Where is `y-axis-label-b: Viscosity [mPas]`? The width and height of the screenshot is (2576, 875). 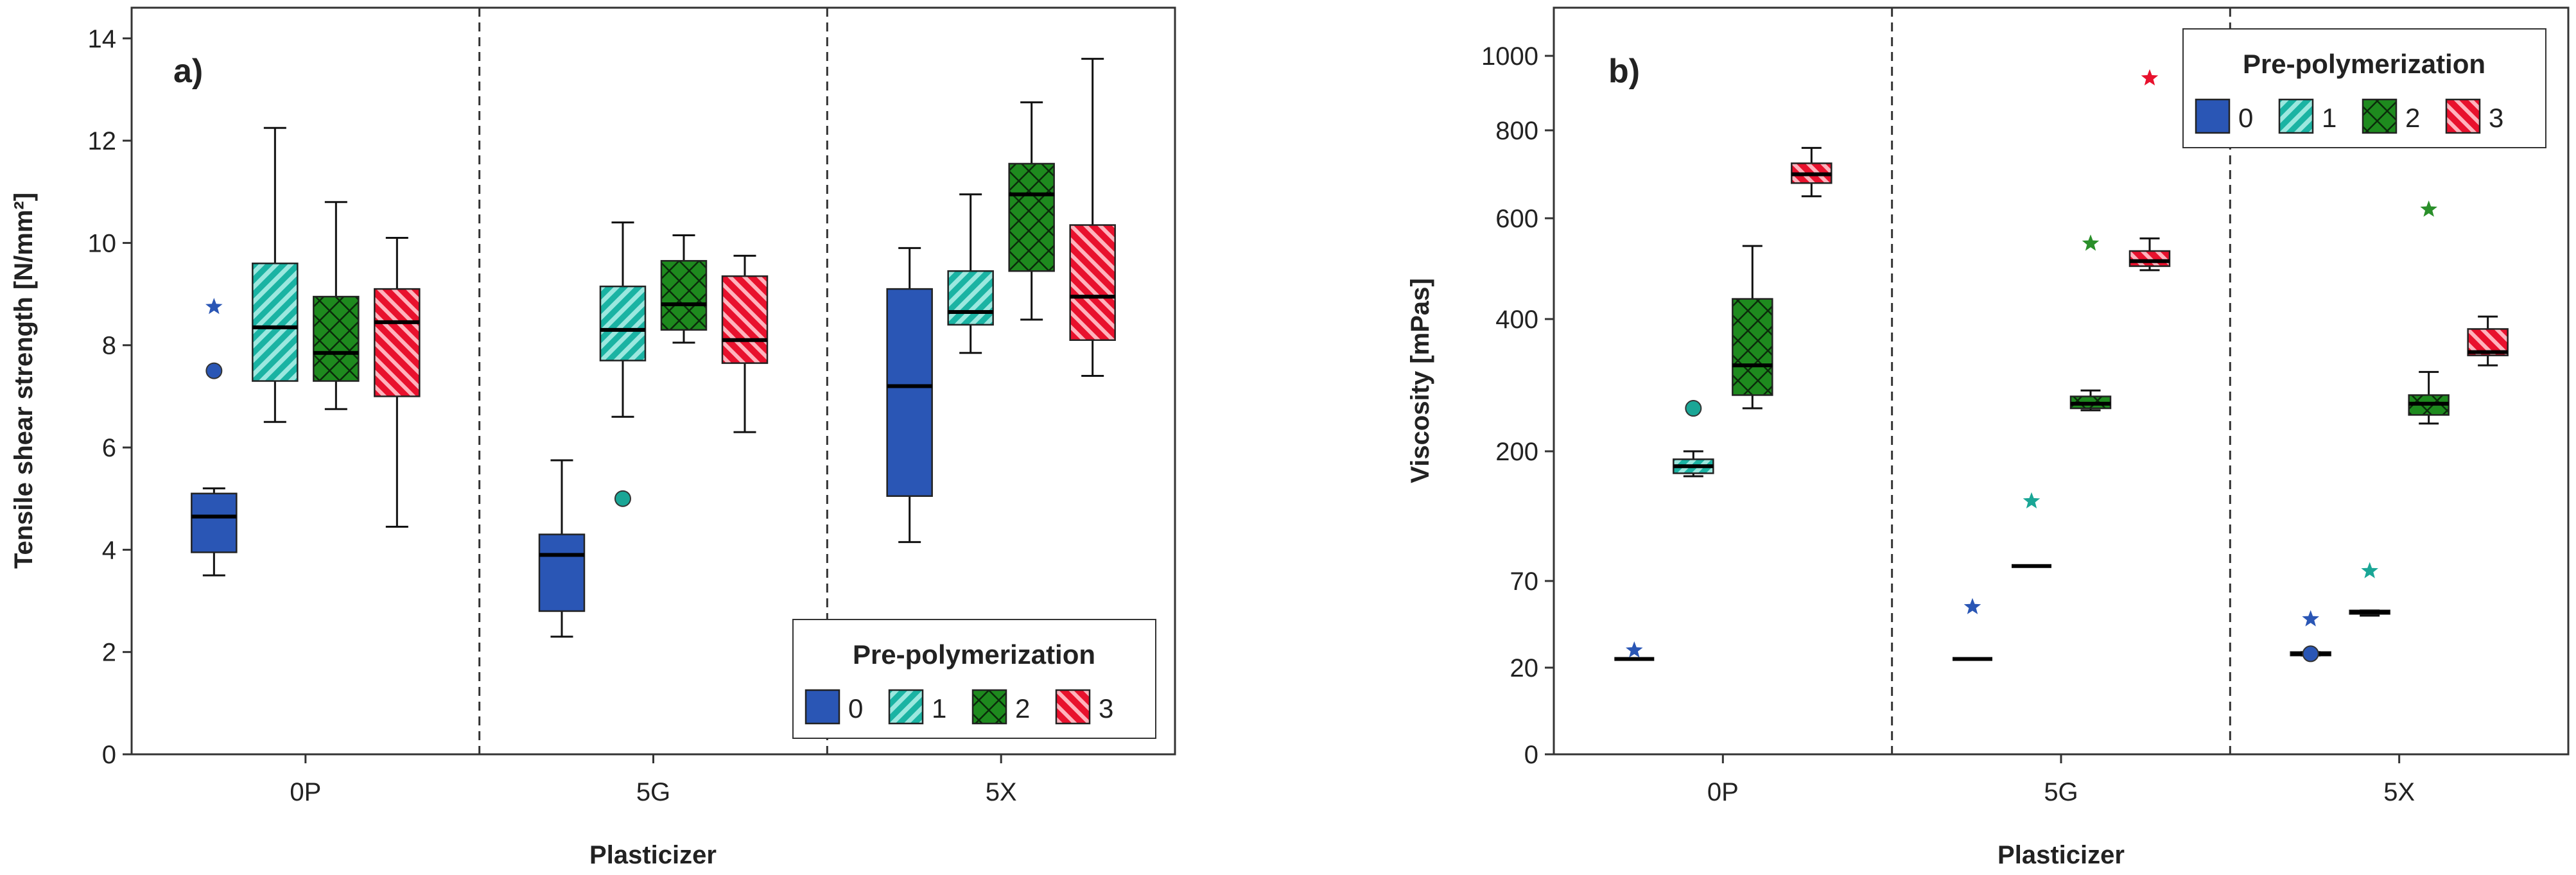 y-axis-label-b: Viscosity [mPas] is located at coordinates (1420, 380).